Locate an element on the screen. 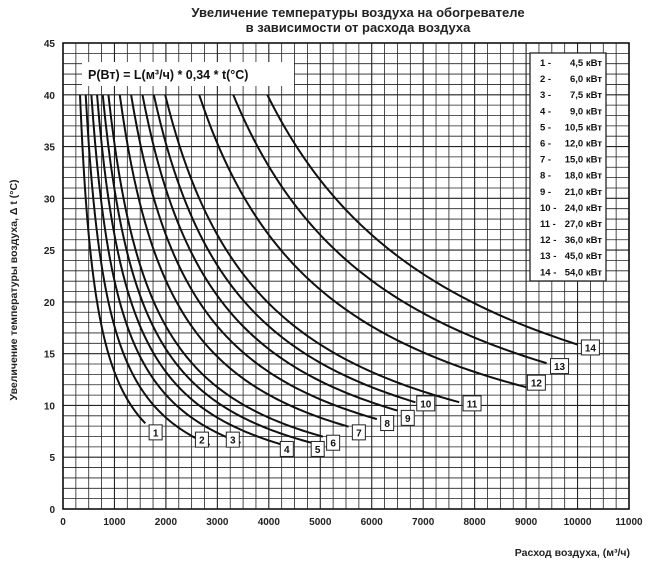 The height and width of the screenshot is (569, 650). curve-label-10: 10 is located at coordinates (426, 403).